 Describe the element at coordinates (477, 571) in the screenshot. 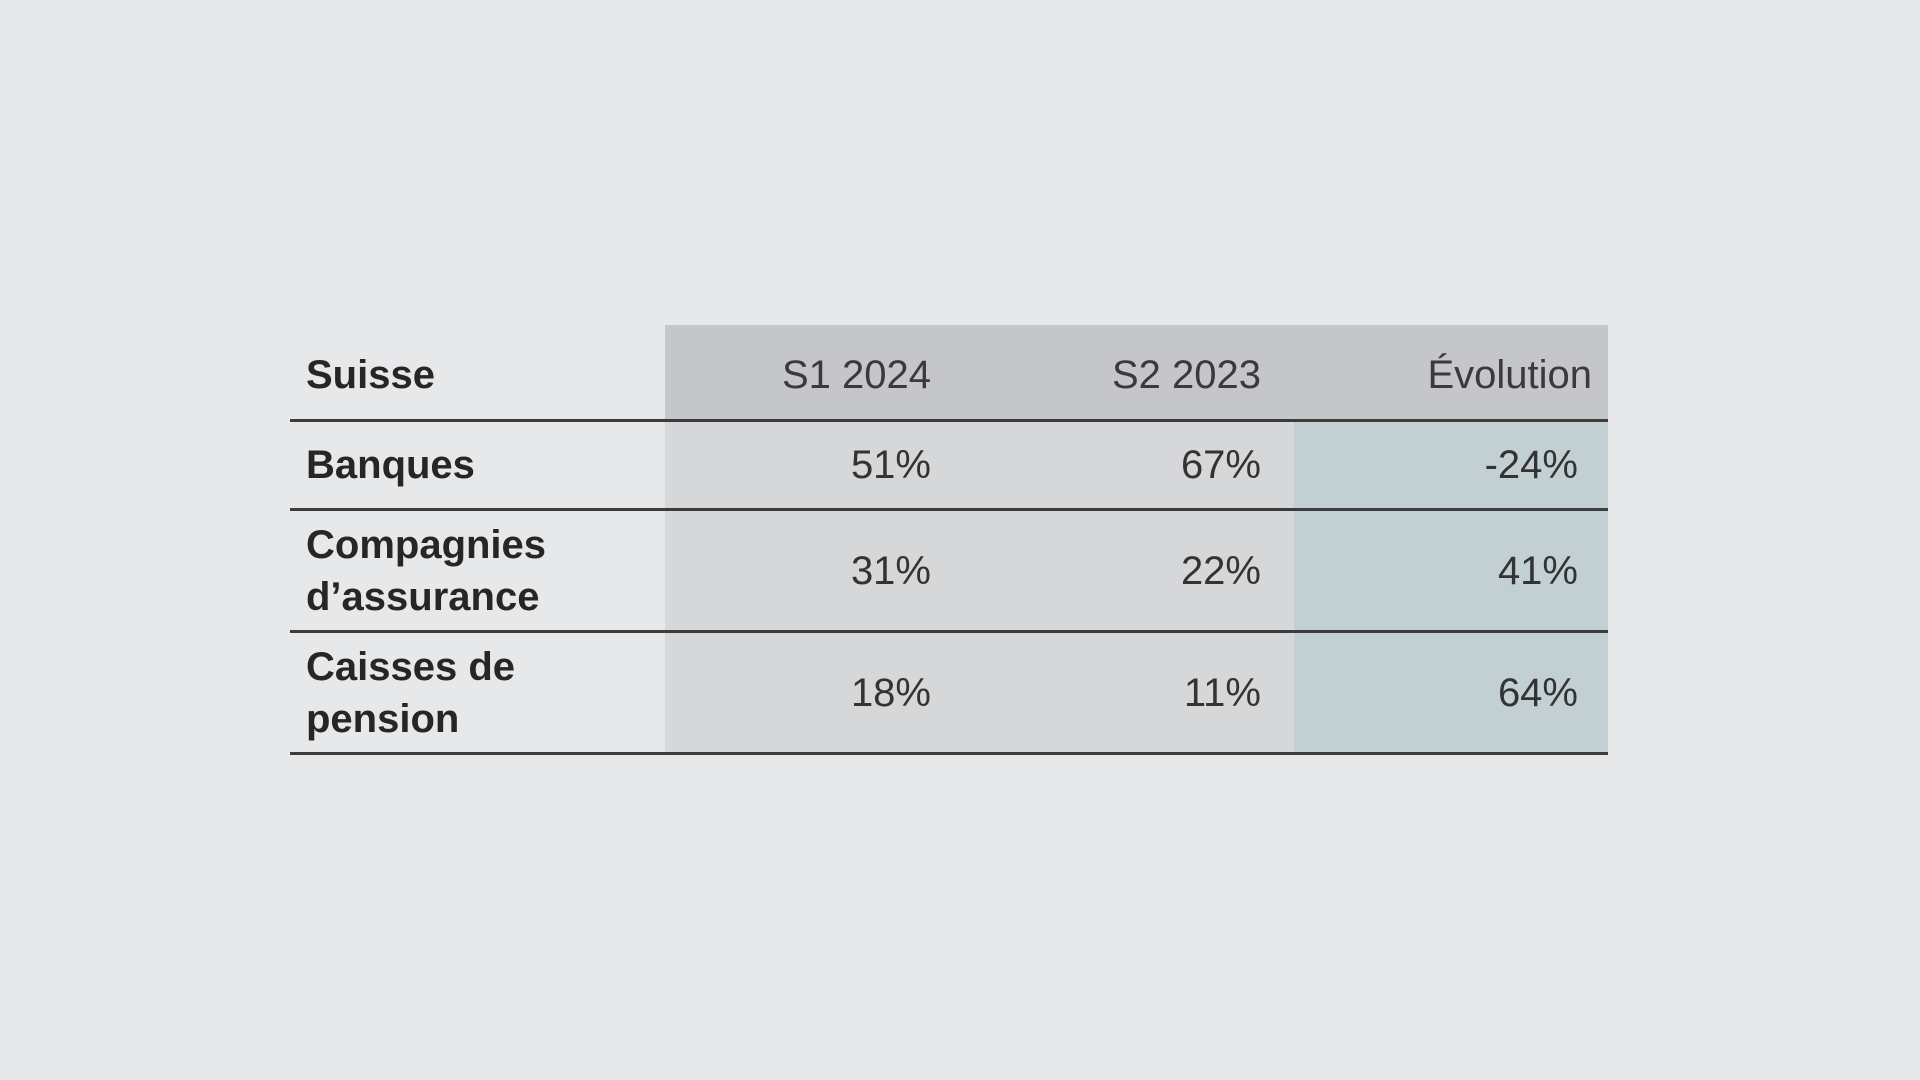

I see `row-label-compagnies-assurance: Compagnies d’assurance` at that location.